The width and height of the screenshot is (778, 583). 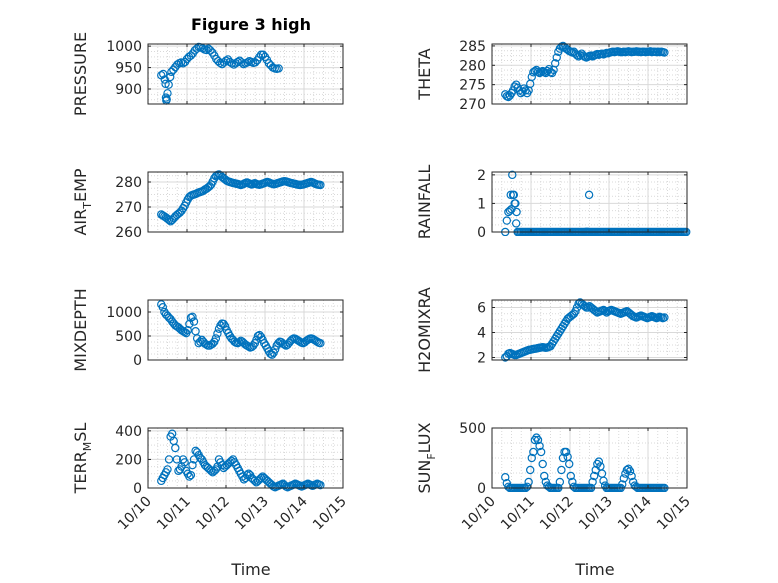 I want to click on y-axis-label: MIXDEPTH, so click(x=80, y=329).